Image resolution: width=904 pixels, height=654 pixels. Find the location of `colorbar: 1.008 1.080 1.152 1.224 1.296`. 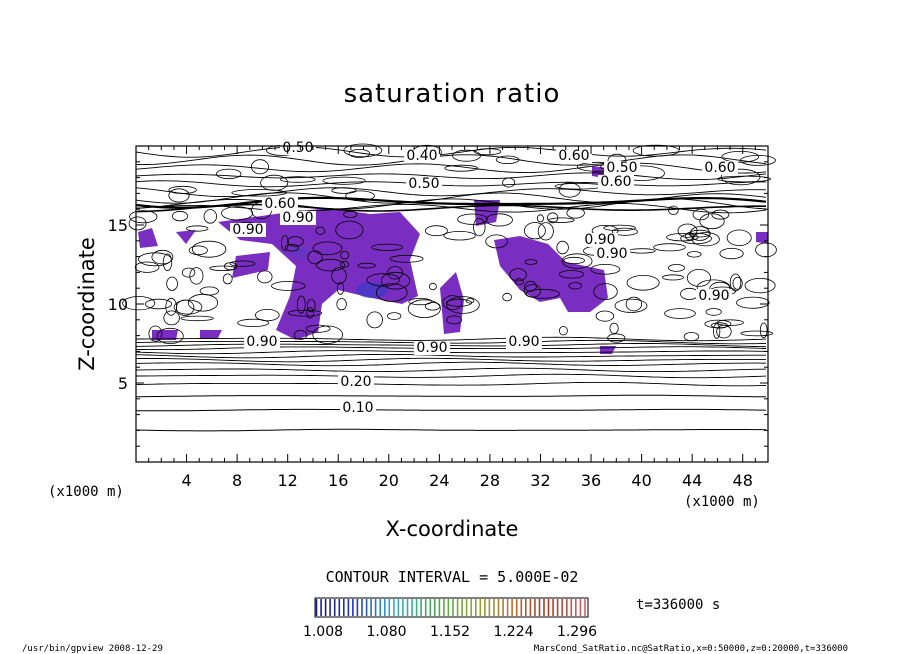

colorbar: 1.008 1.080 1.152 1.224 1.296 is located at coordinates (450, 618).